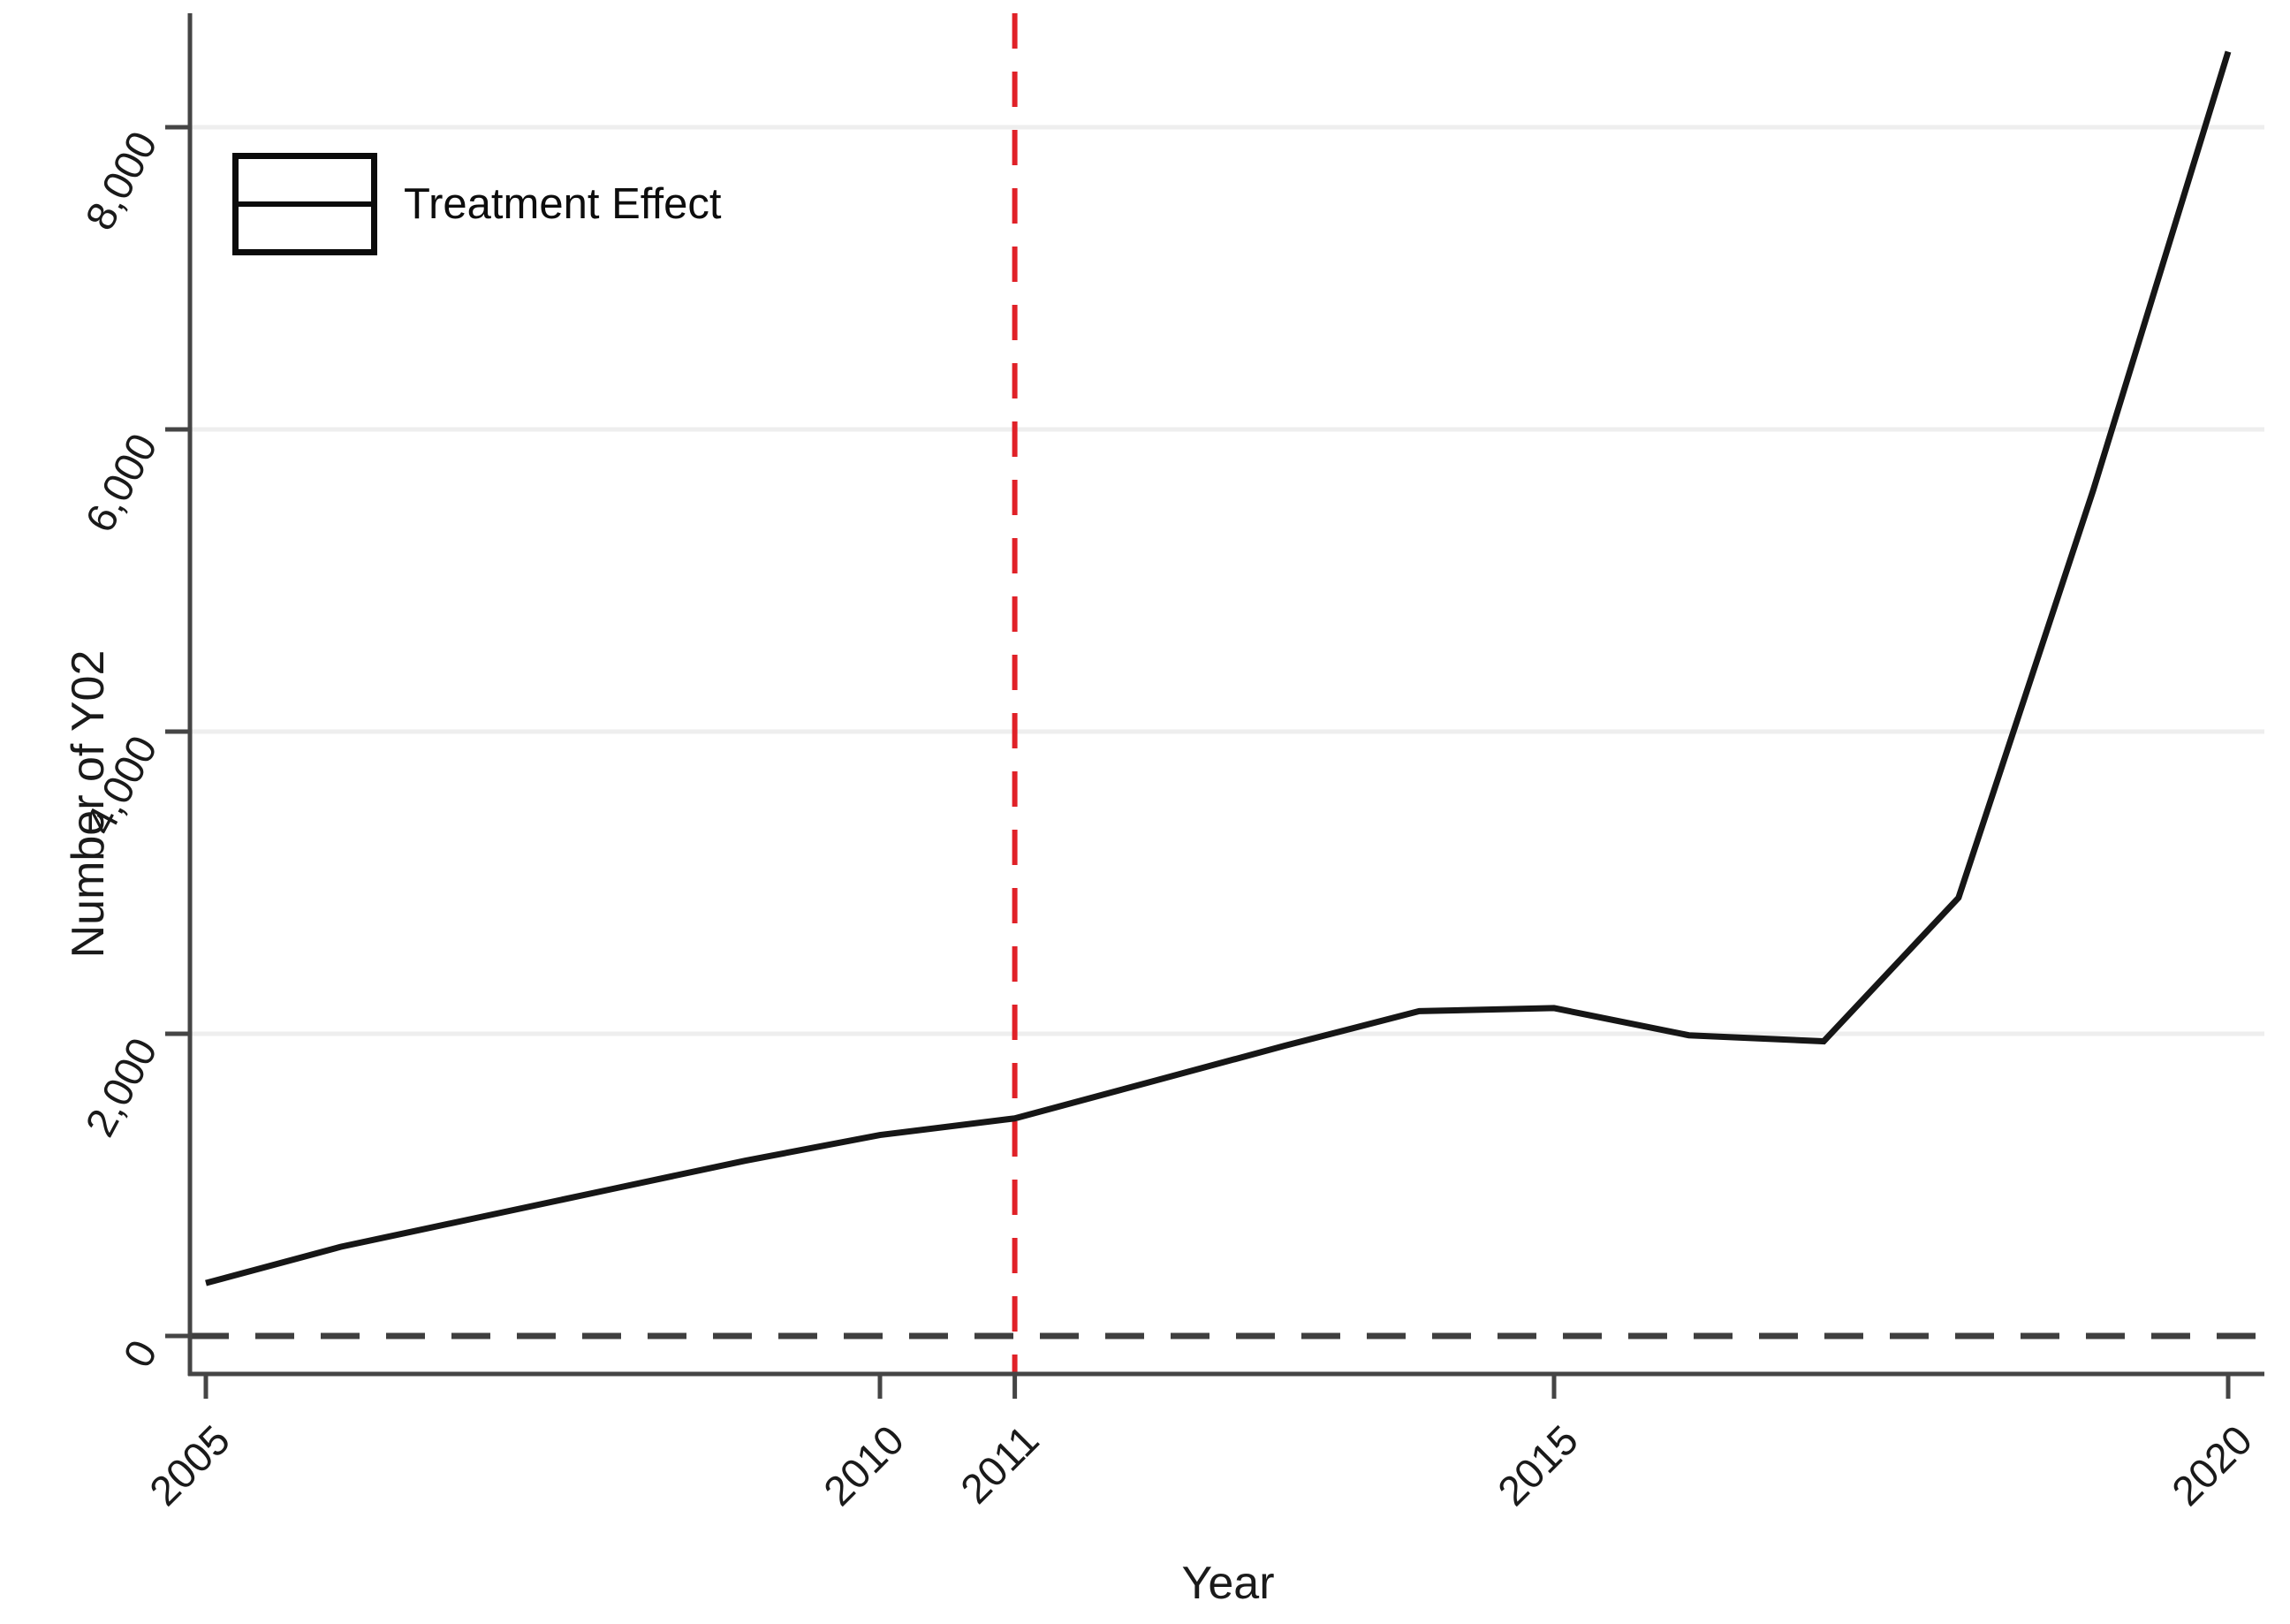  What do you see at coordinates (1228, 1583) in the screenshot?
I see `x-axis-title: Year` at bounding box center [1228, 1583].